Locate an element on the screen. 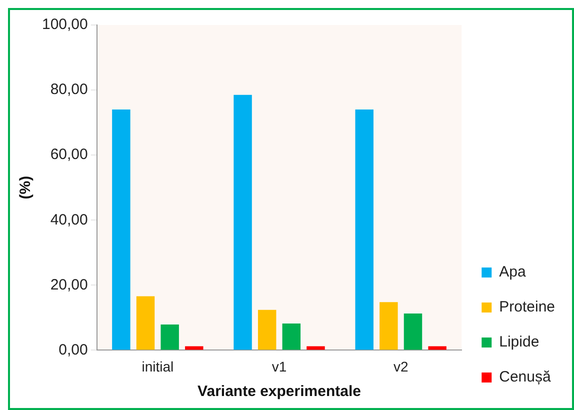 This screenshot has height=410, width=574. legend-label: Apa is located at coordinates (512, 272).